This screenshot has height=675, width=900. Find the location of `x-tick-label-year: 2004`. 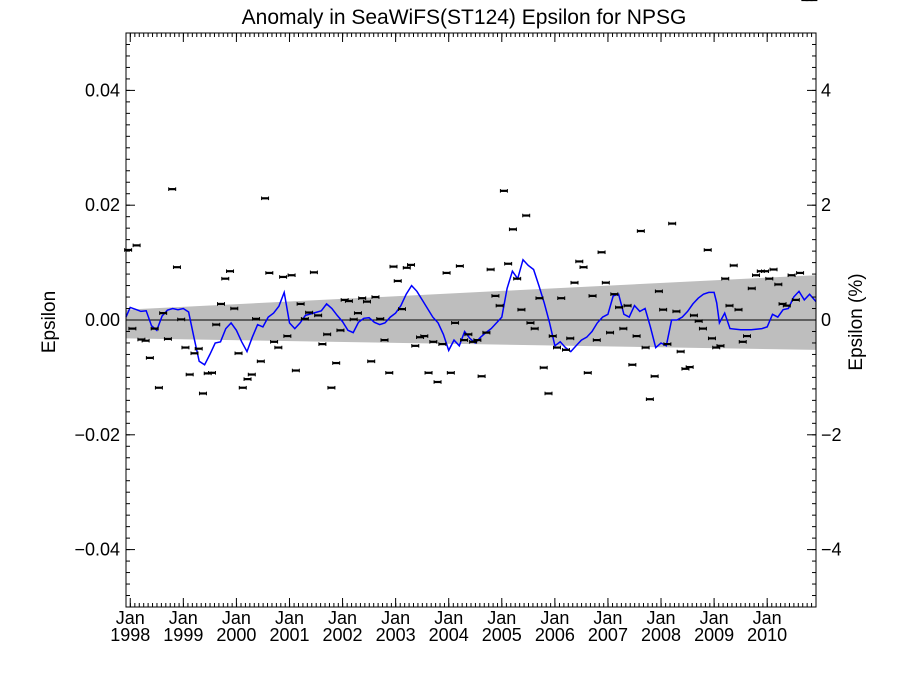

x-tick-label-year: 2004 is located at coordinates (449, 635).